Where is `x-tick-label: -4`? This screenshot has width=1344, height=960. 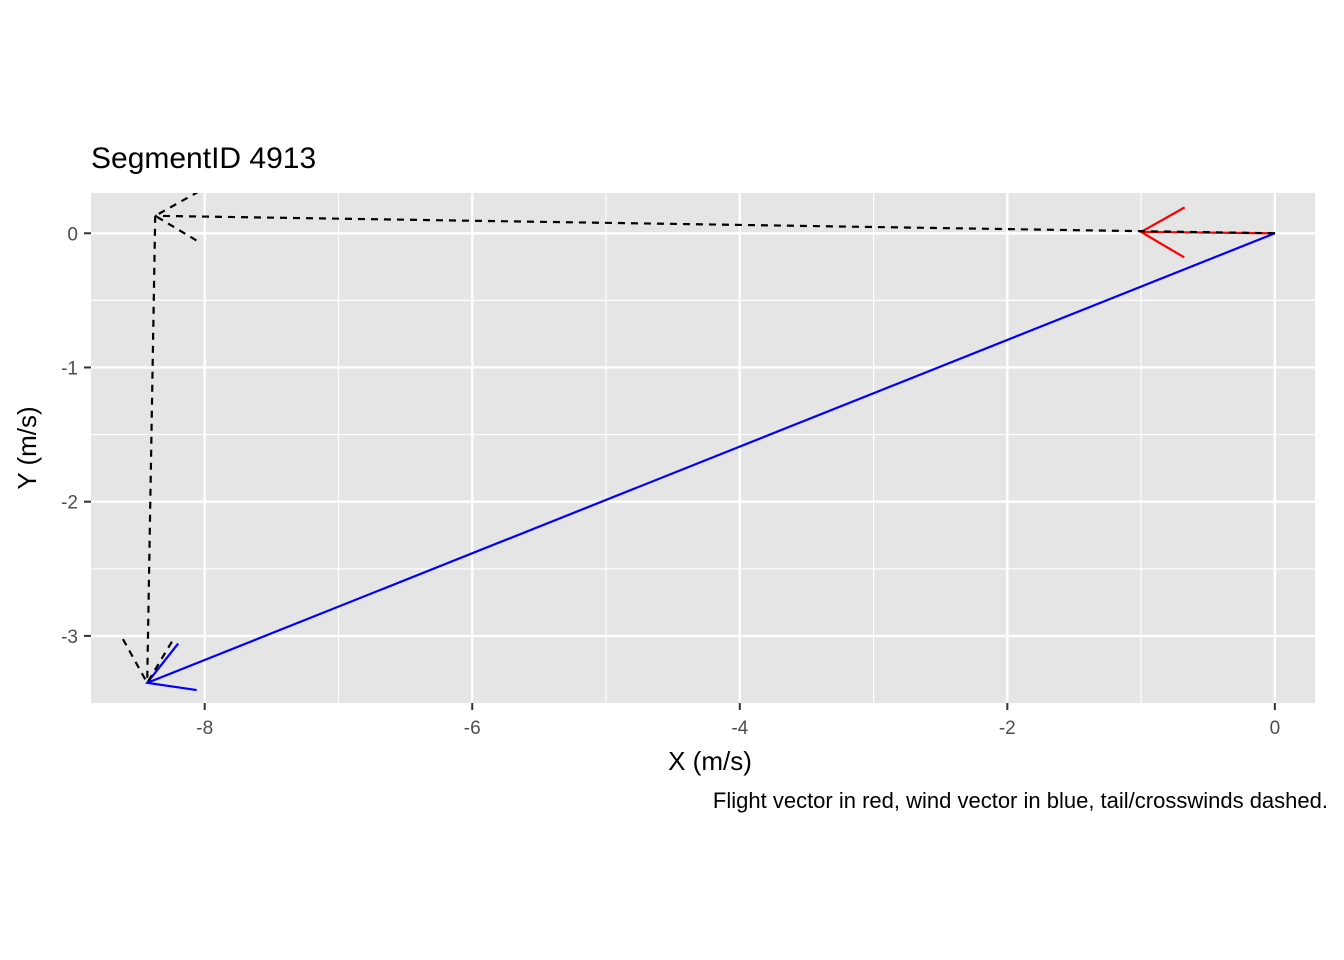
x-tick-label: -4 is located at coordinates (739, 728).